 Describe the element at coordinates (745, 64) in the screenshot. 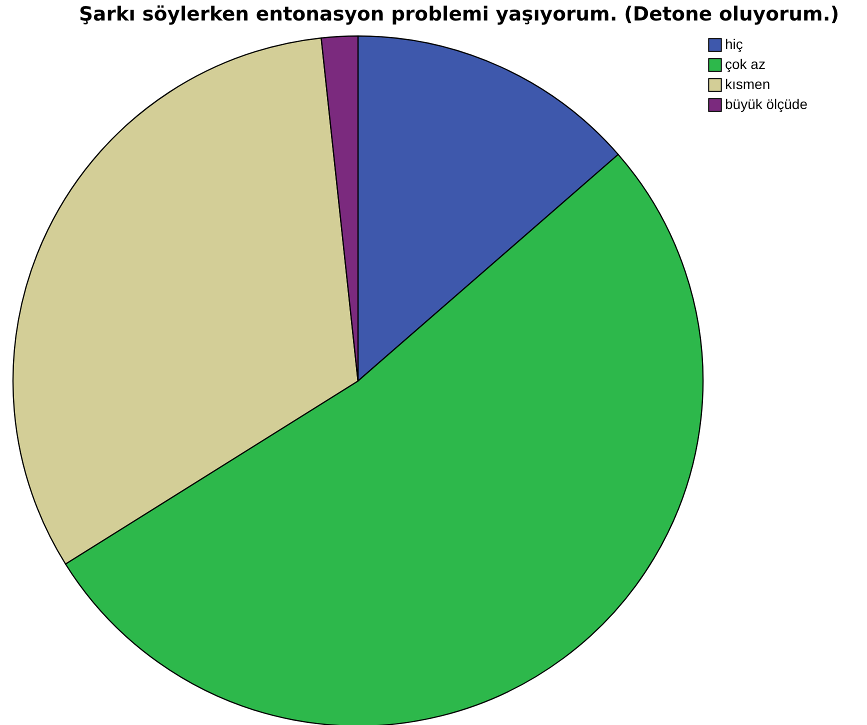

I see `legend-label: çok az` at that location.